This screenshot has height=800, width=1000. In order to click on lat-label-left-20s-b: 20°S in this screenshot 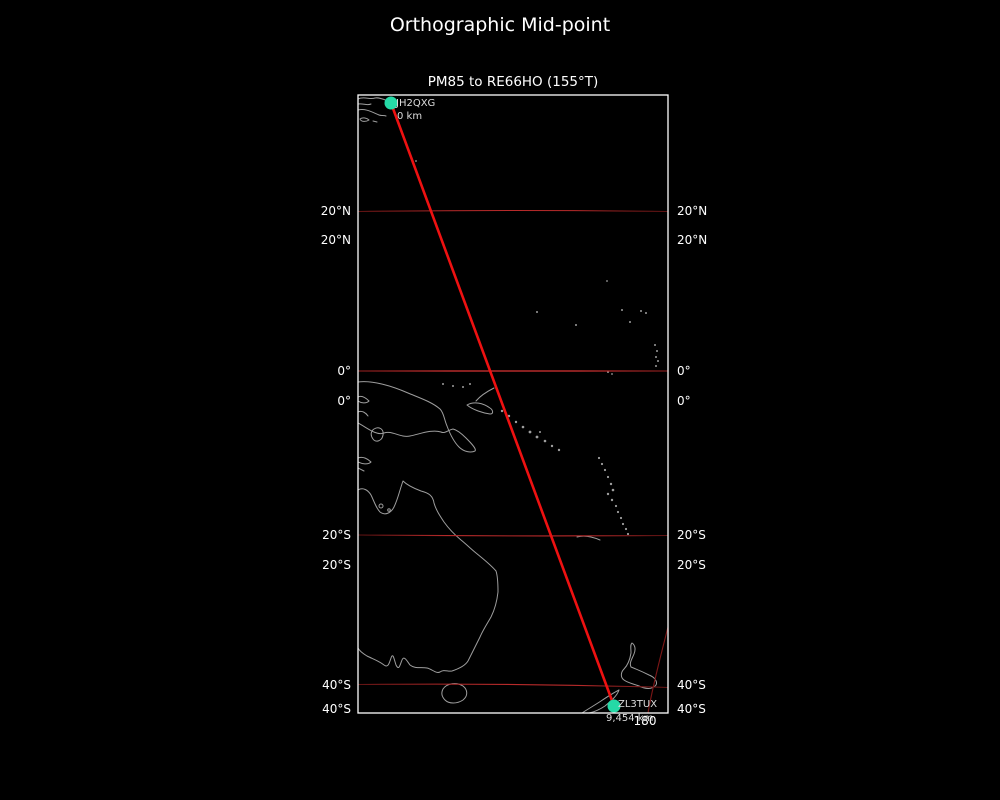, I will do `click(336, 565)`.